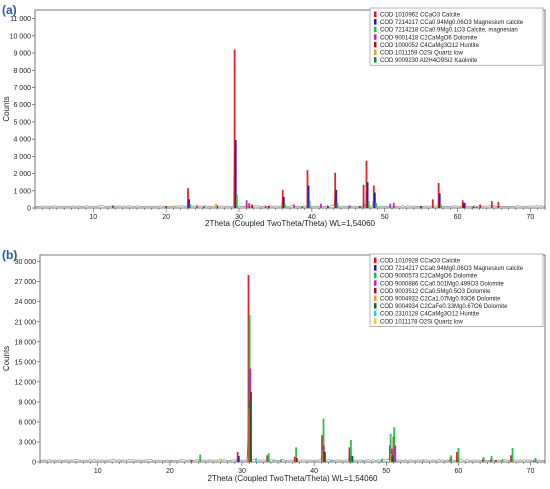  I want to click on y-tick-label: 12 000, so click(26, 382).